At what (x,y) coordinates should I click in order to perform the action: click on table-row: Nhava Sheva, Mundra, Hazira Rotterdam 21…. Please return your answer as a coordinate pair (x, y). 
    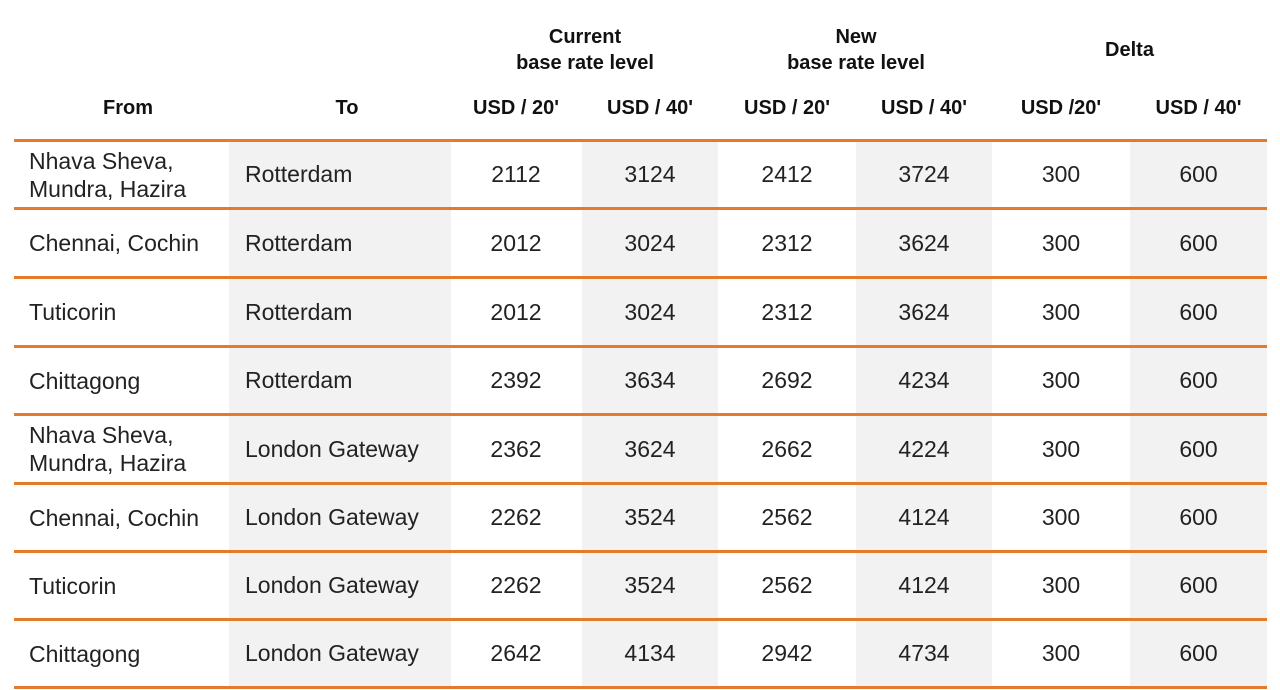
    Looking at the image, I should click on (640, 174).